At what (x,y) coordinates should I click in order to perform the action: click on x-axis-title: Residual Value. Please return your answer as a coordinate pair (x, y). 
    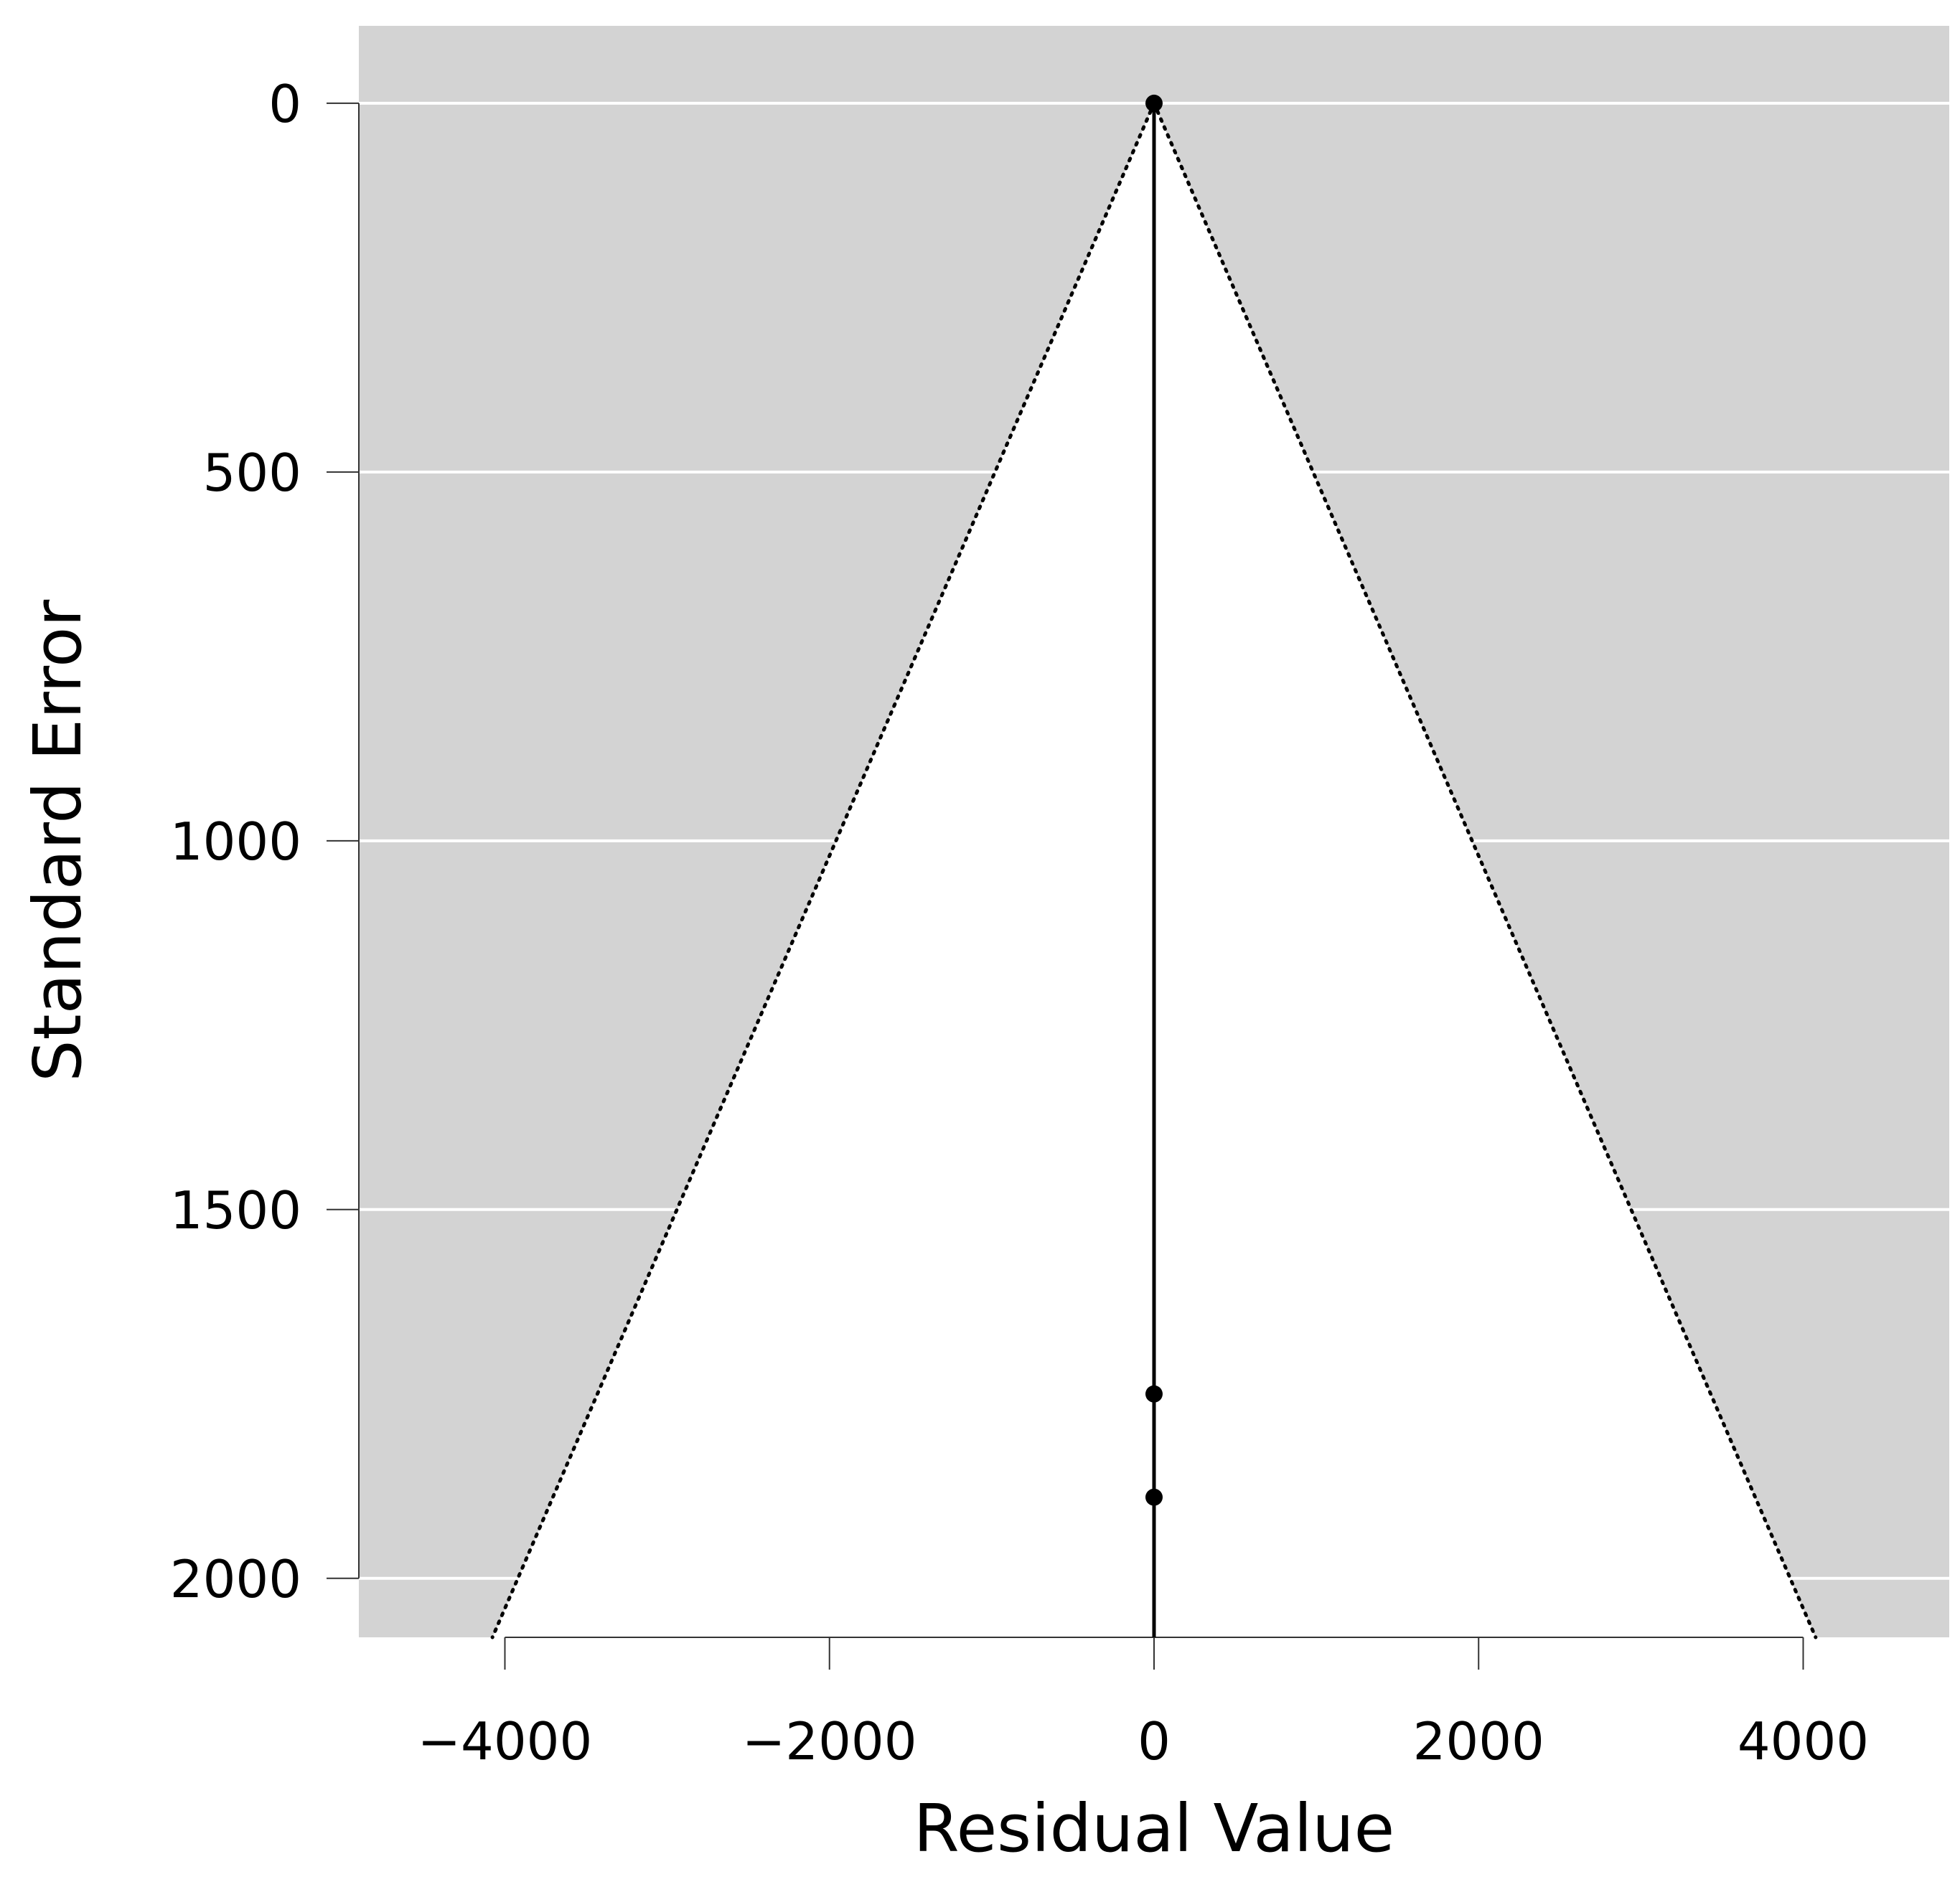
    Looking at the image, I should click on (1154, 1829).